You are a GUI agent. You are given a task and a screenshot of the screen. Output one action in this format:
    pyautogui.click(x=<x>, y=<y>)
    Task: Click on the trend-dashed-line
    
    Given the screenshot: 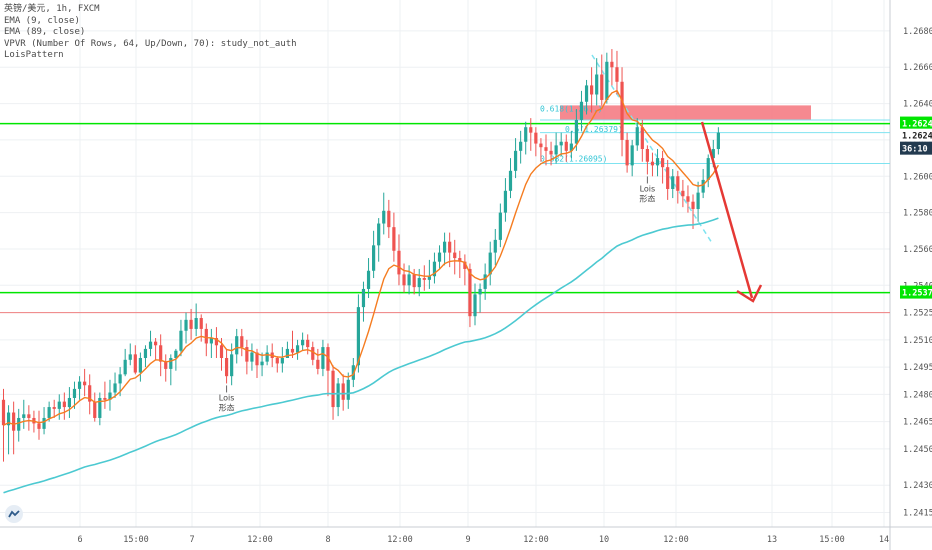 What is the action you would take?
    pyautogui.click(x=652, y=149)
    